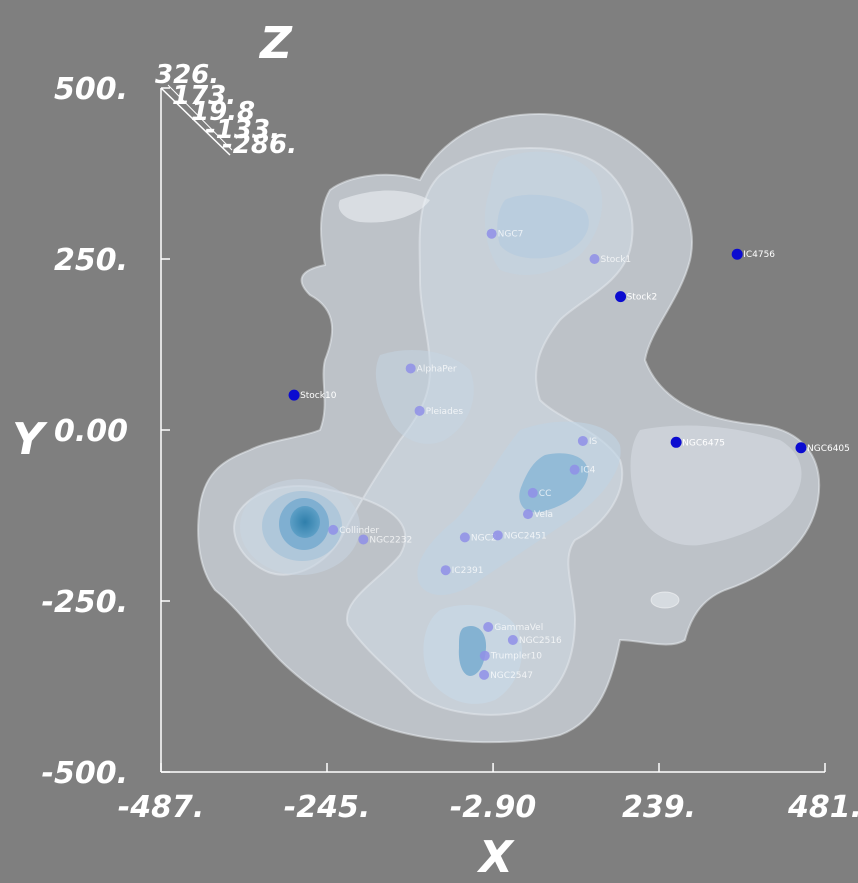 The height and width of the screenshot is (883, 858). Describe the element at coordinates (737, 254) in the screenshot. I see `data-point-ic4756` at that location.